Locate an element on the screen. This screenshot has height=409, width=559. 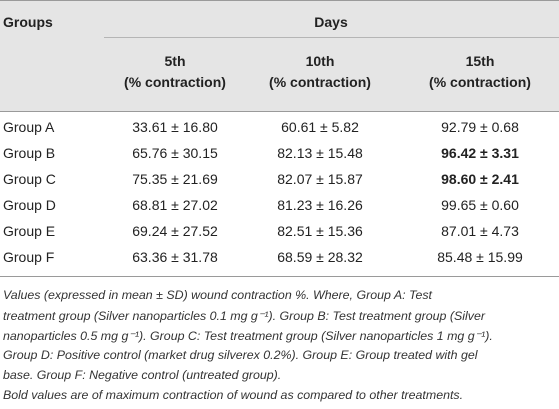
col-header-10th-day: 10th is located at coordinates (320, 61).